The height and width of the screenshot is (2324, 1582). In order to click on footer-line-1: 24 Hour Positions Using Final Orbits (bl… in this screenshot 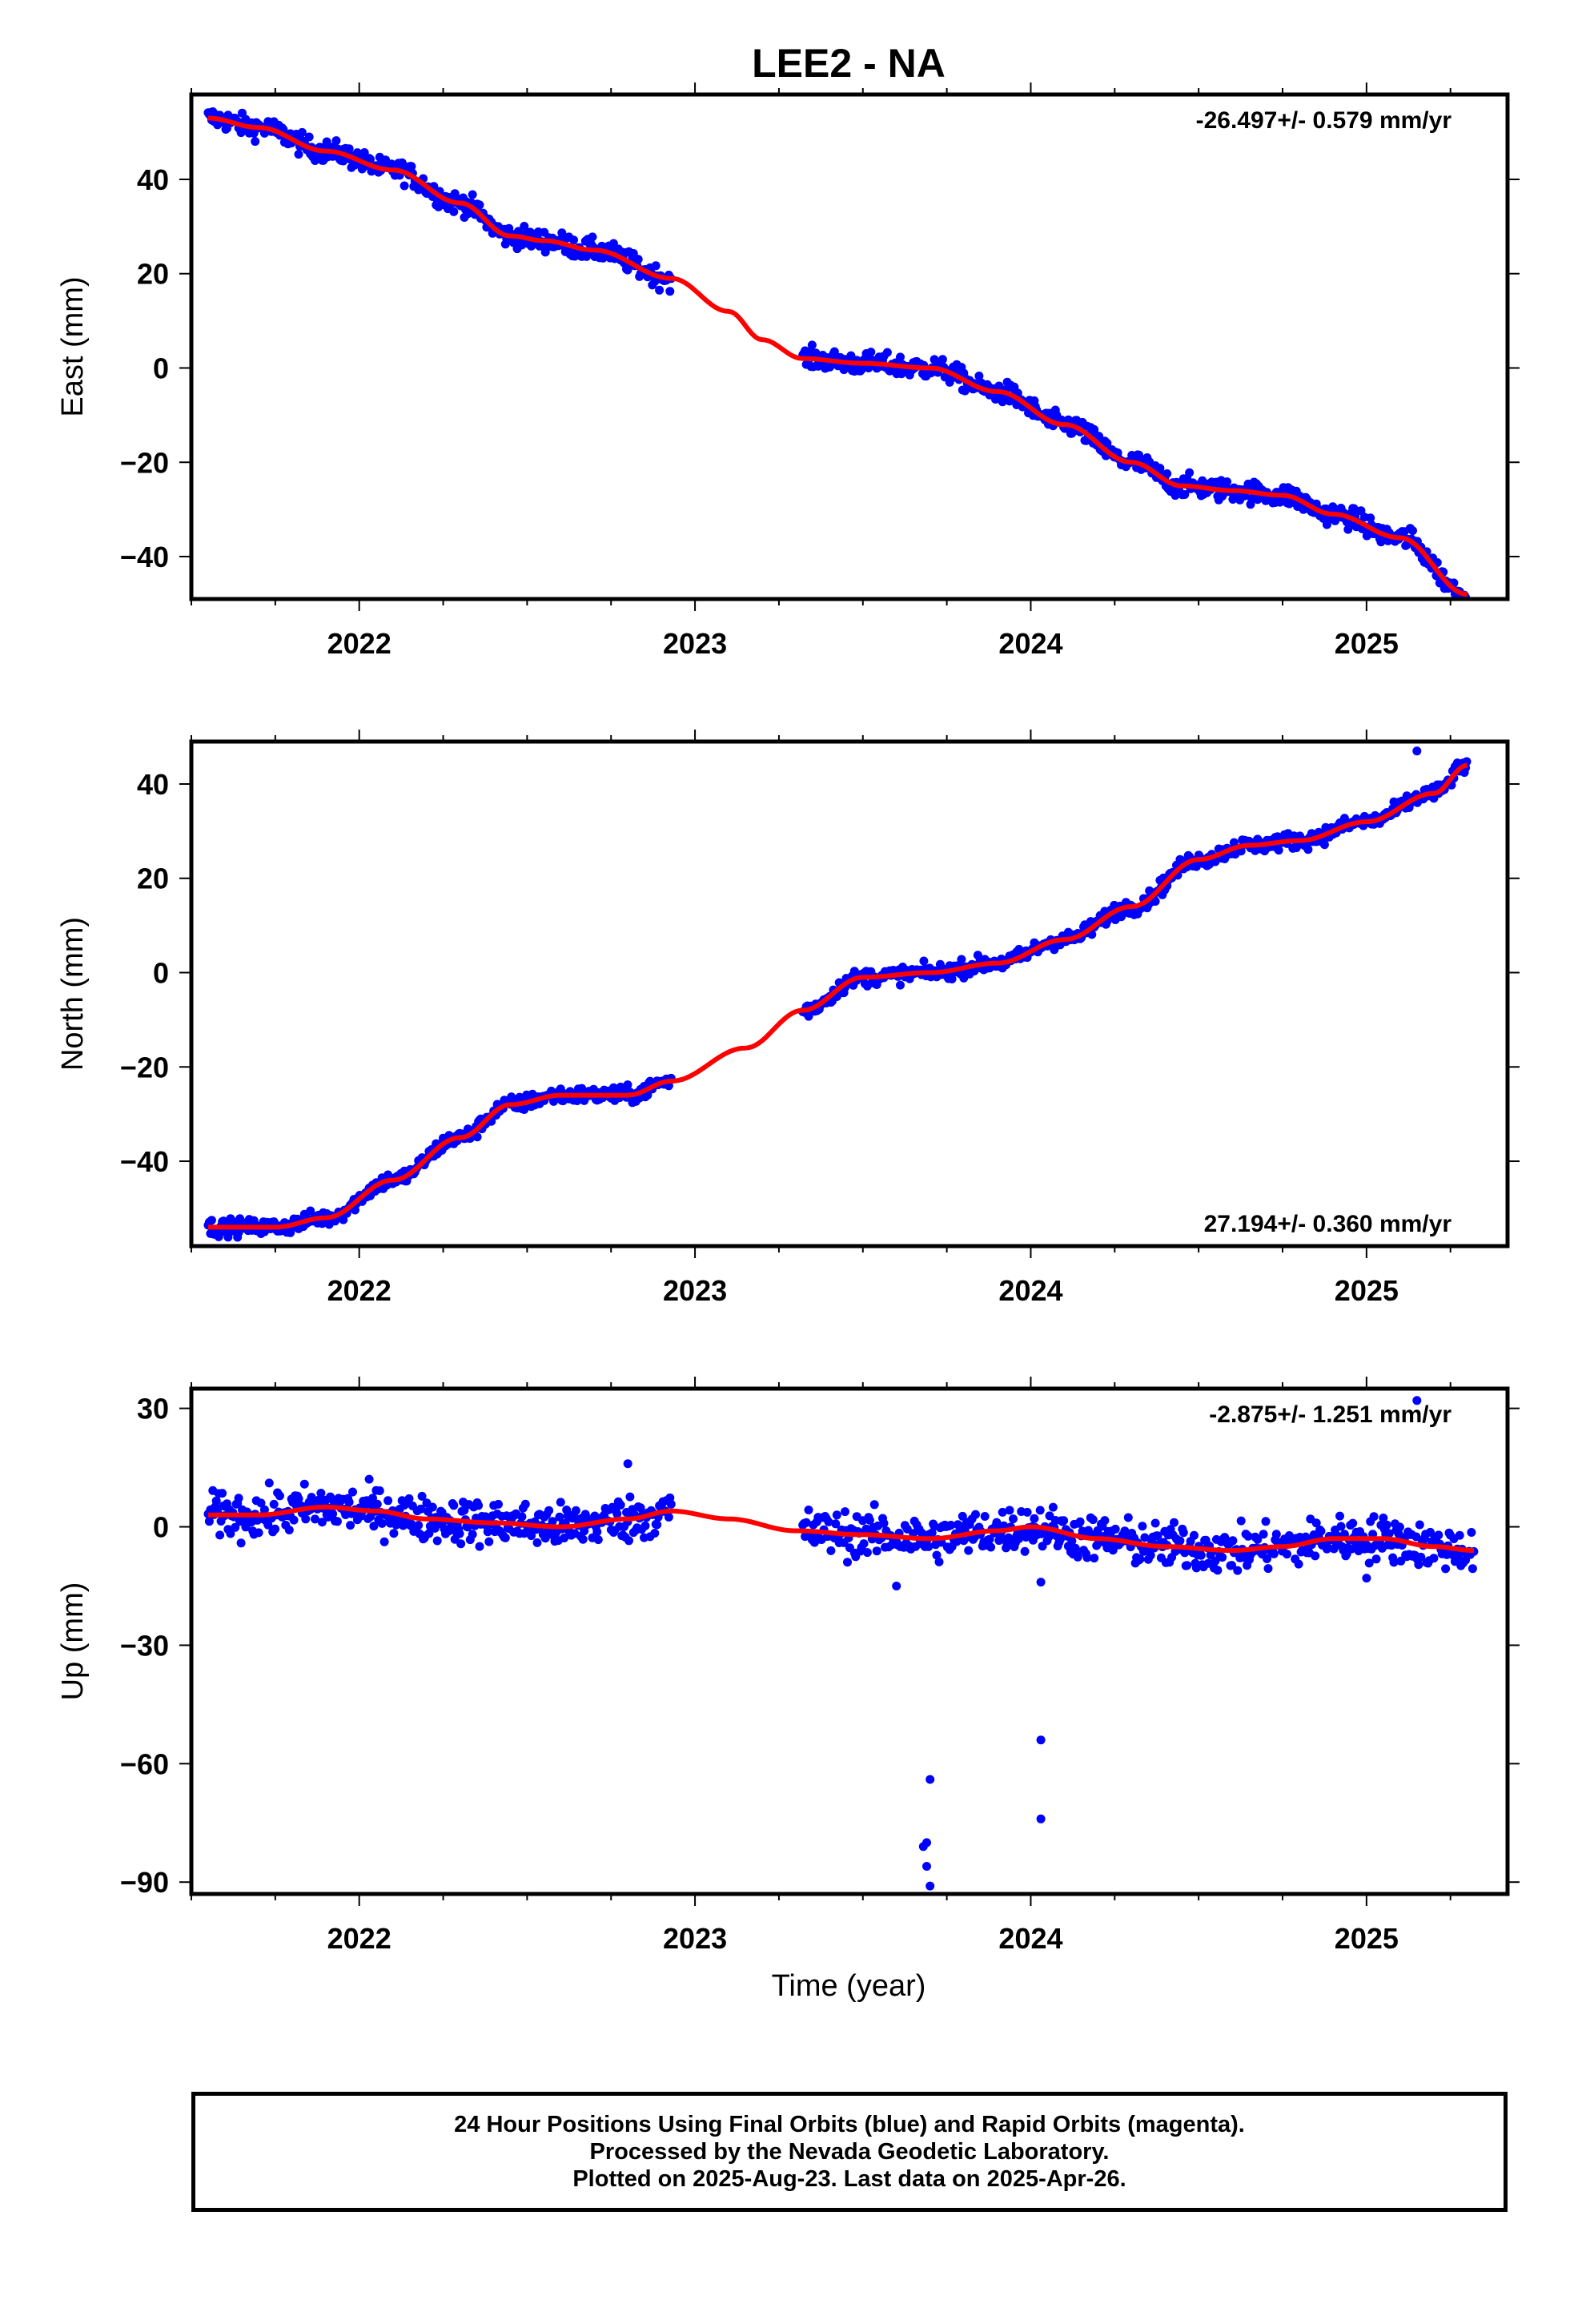, I will do `click(849, 2124)`.